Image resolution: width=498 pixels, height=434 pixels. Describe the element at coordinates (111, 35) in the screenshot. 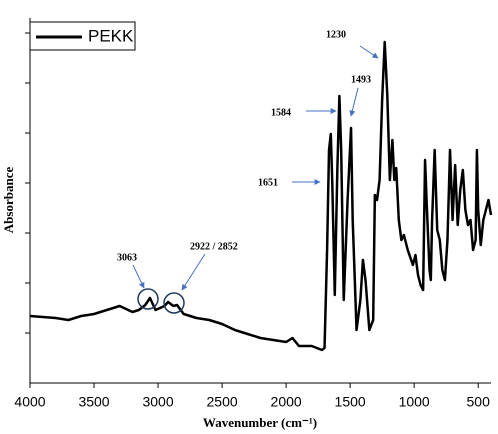

I see `legend-label: PEKK` at that location.